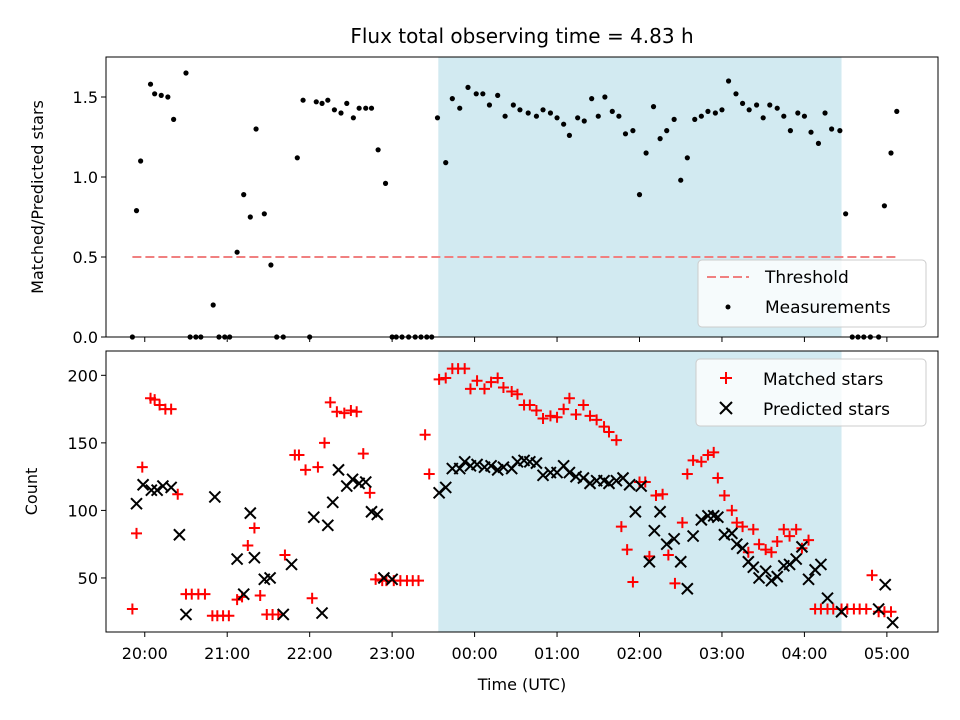 The image size is (960, 720). I want to click on legend: Matched stars Predicted stars, so click(811, 392).